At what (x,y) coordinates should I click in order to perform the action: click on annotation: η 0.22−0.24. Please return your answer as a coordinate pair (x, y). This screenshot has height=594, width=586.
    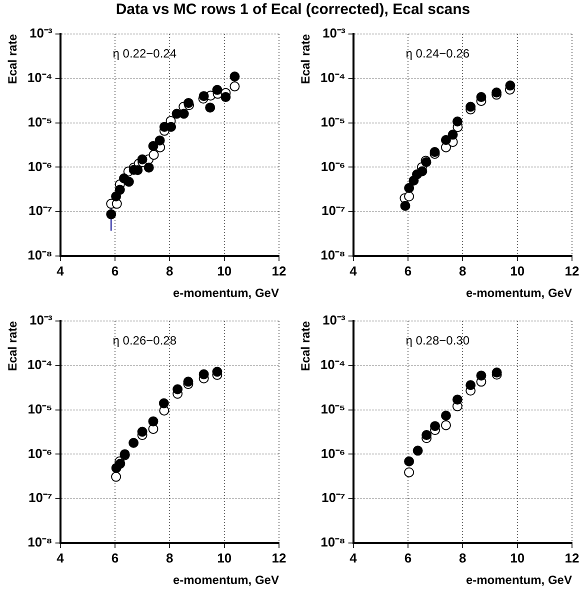
    Looking at the image, I should click on (144, 53).